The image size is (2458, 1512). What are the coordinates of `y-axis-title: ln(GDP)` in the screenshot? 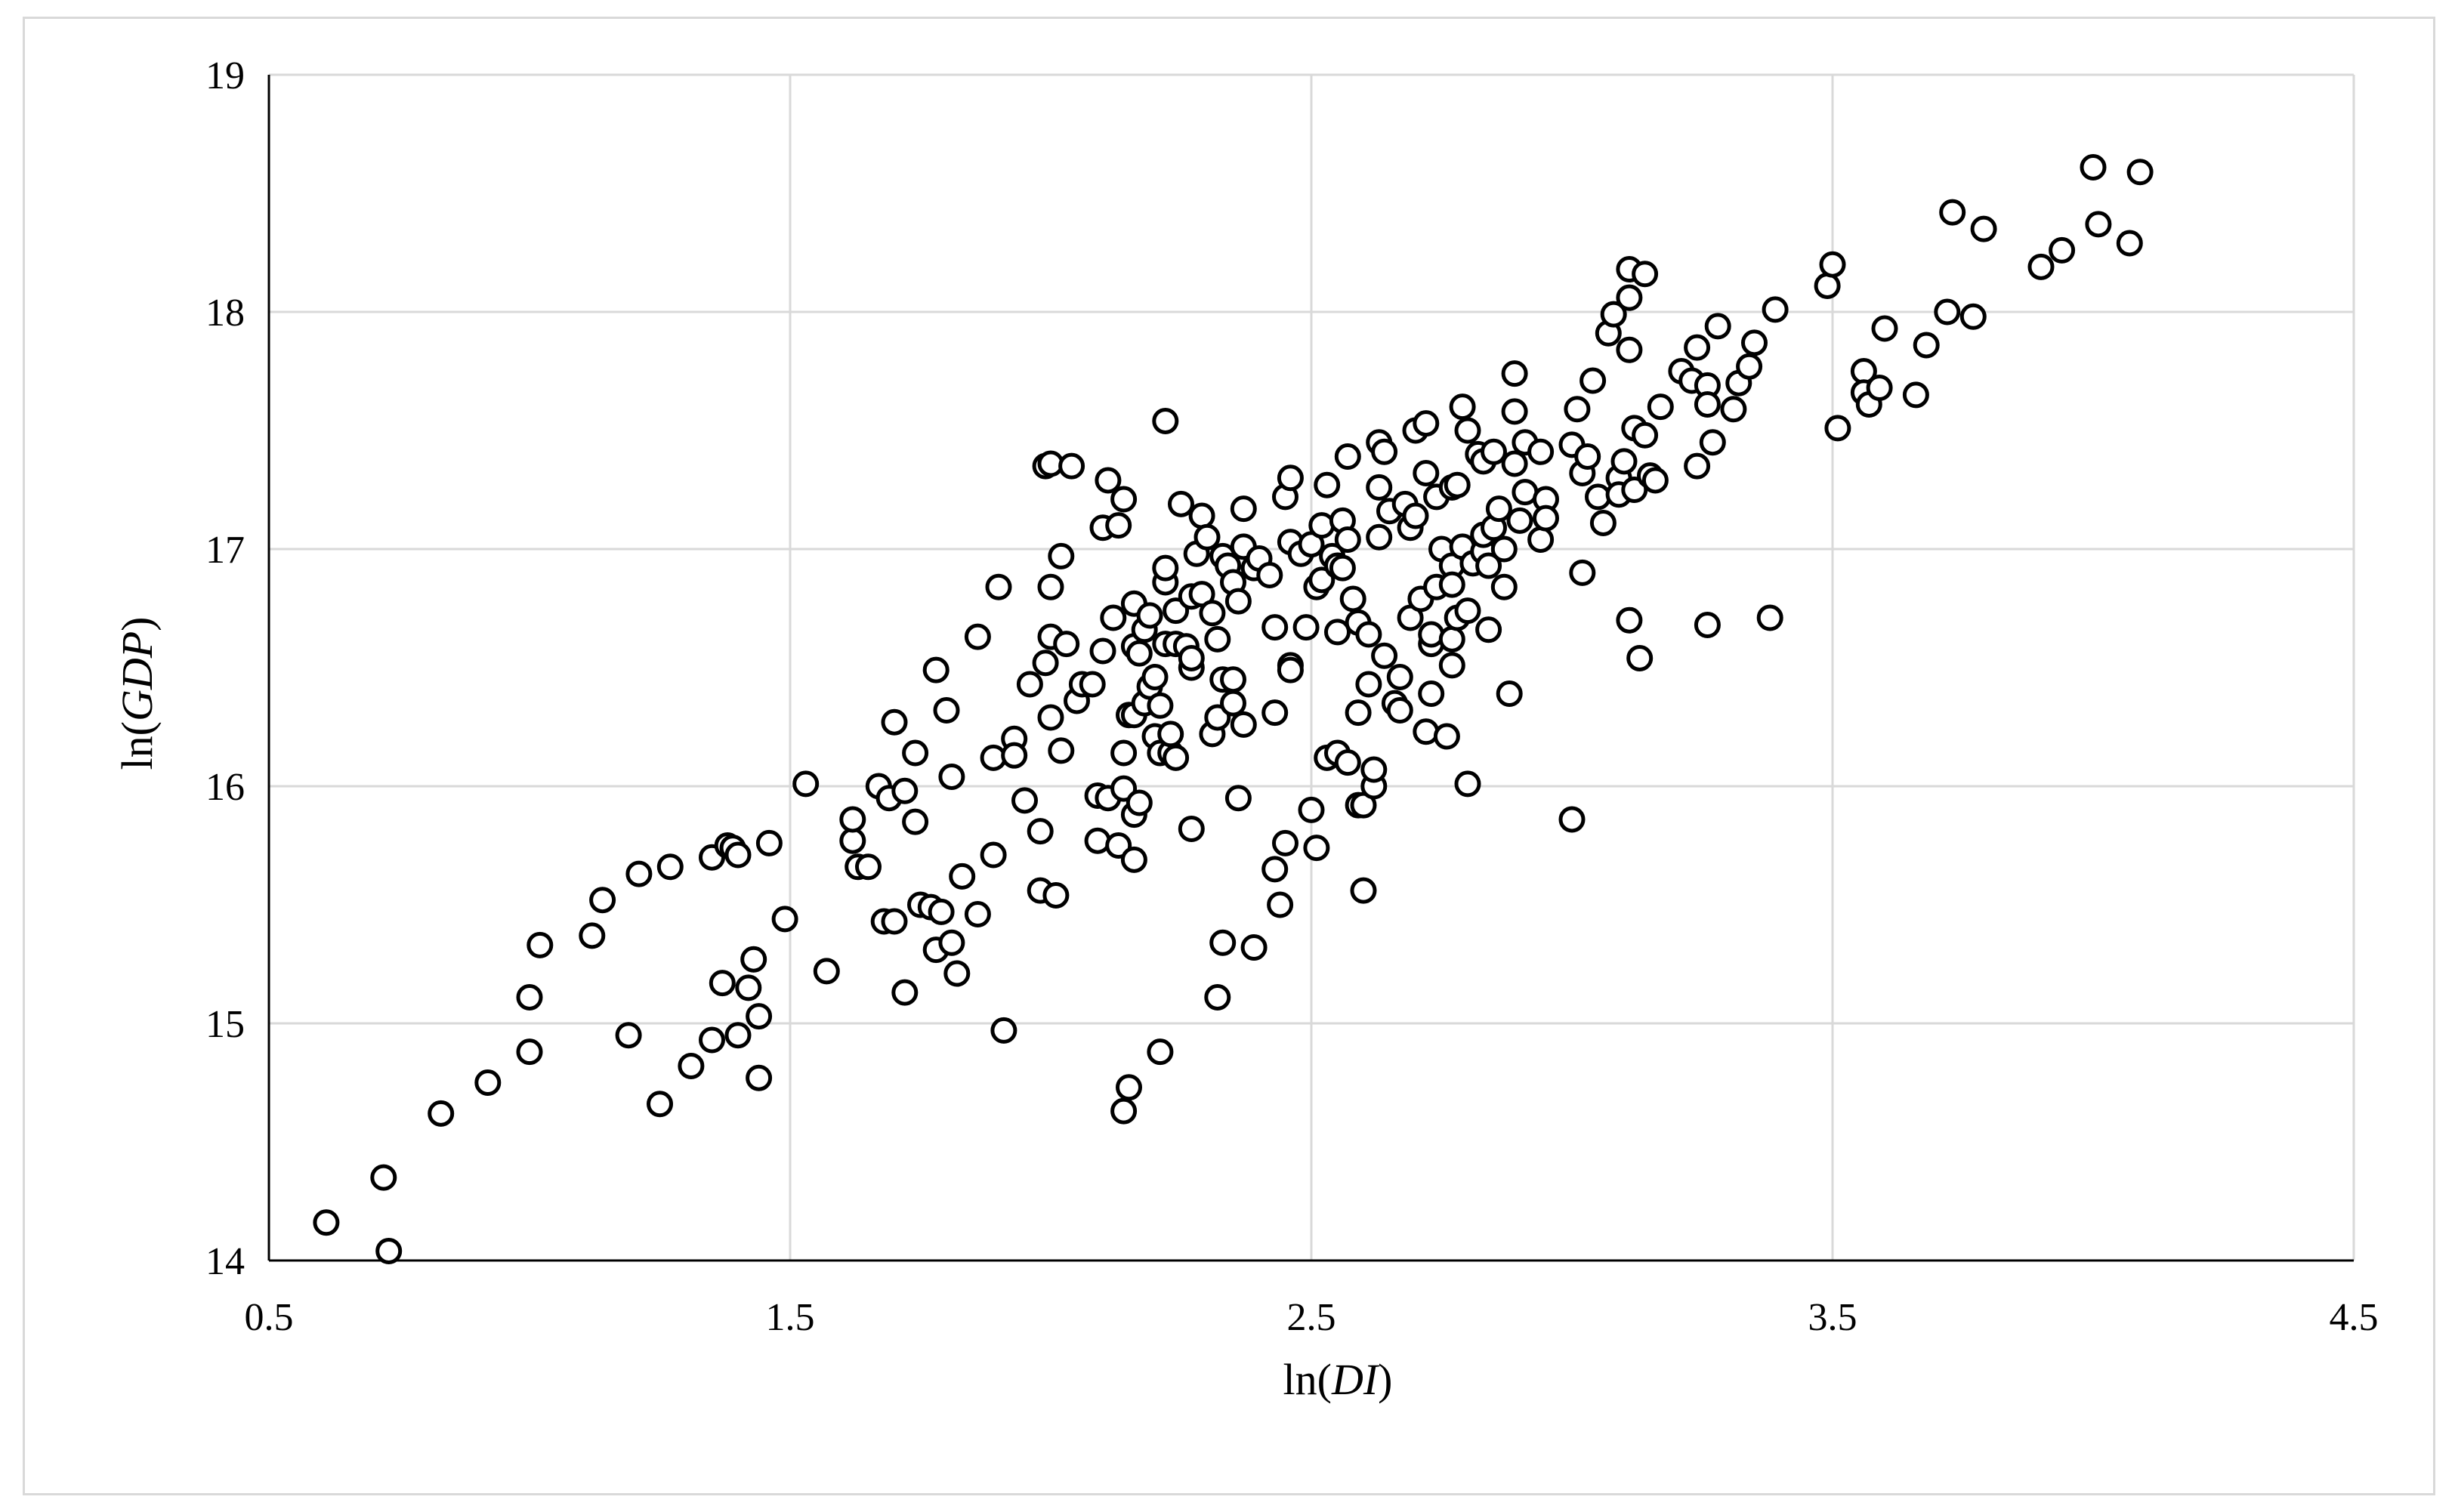 It's located at (138, 693).